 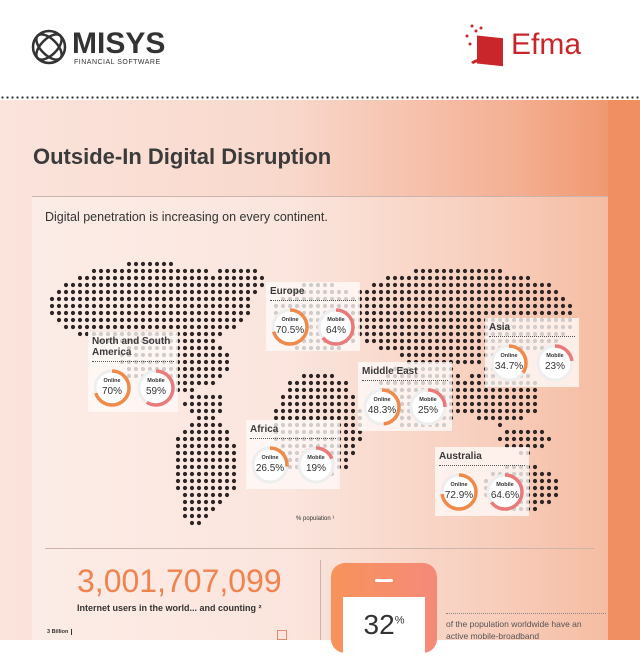 I want to click on online-donut: Online 26.5%, so click(x=270, y=465).